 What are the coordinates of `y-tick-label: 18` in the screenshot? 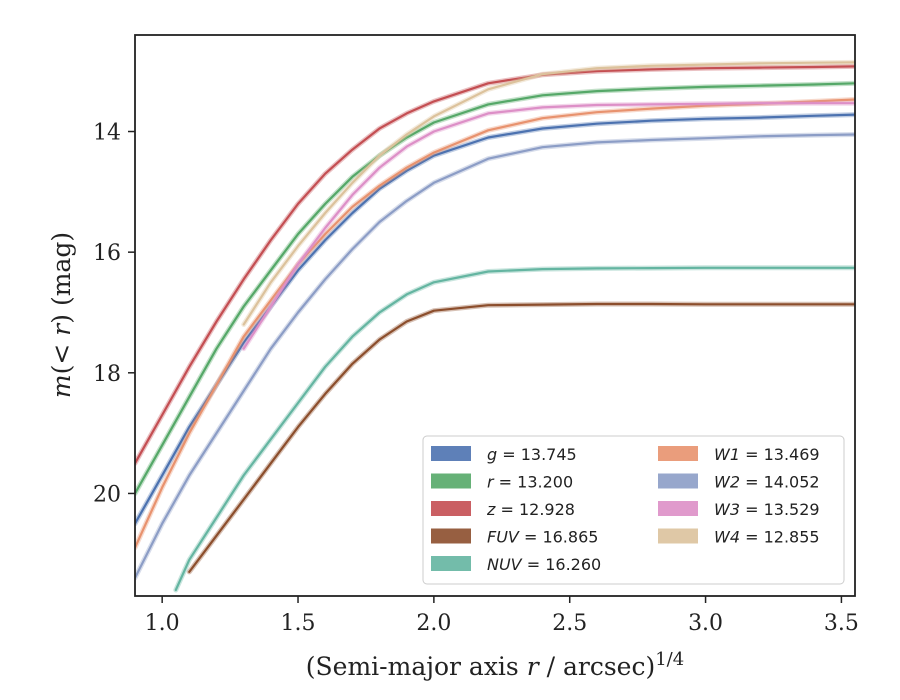 It's located at (107, 374).